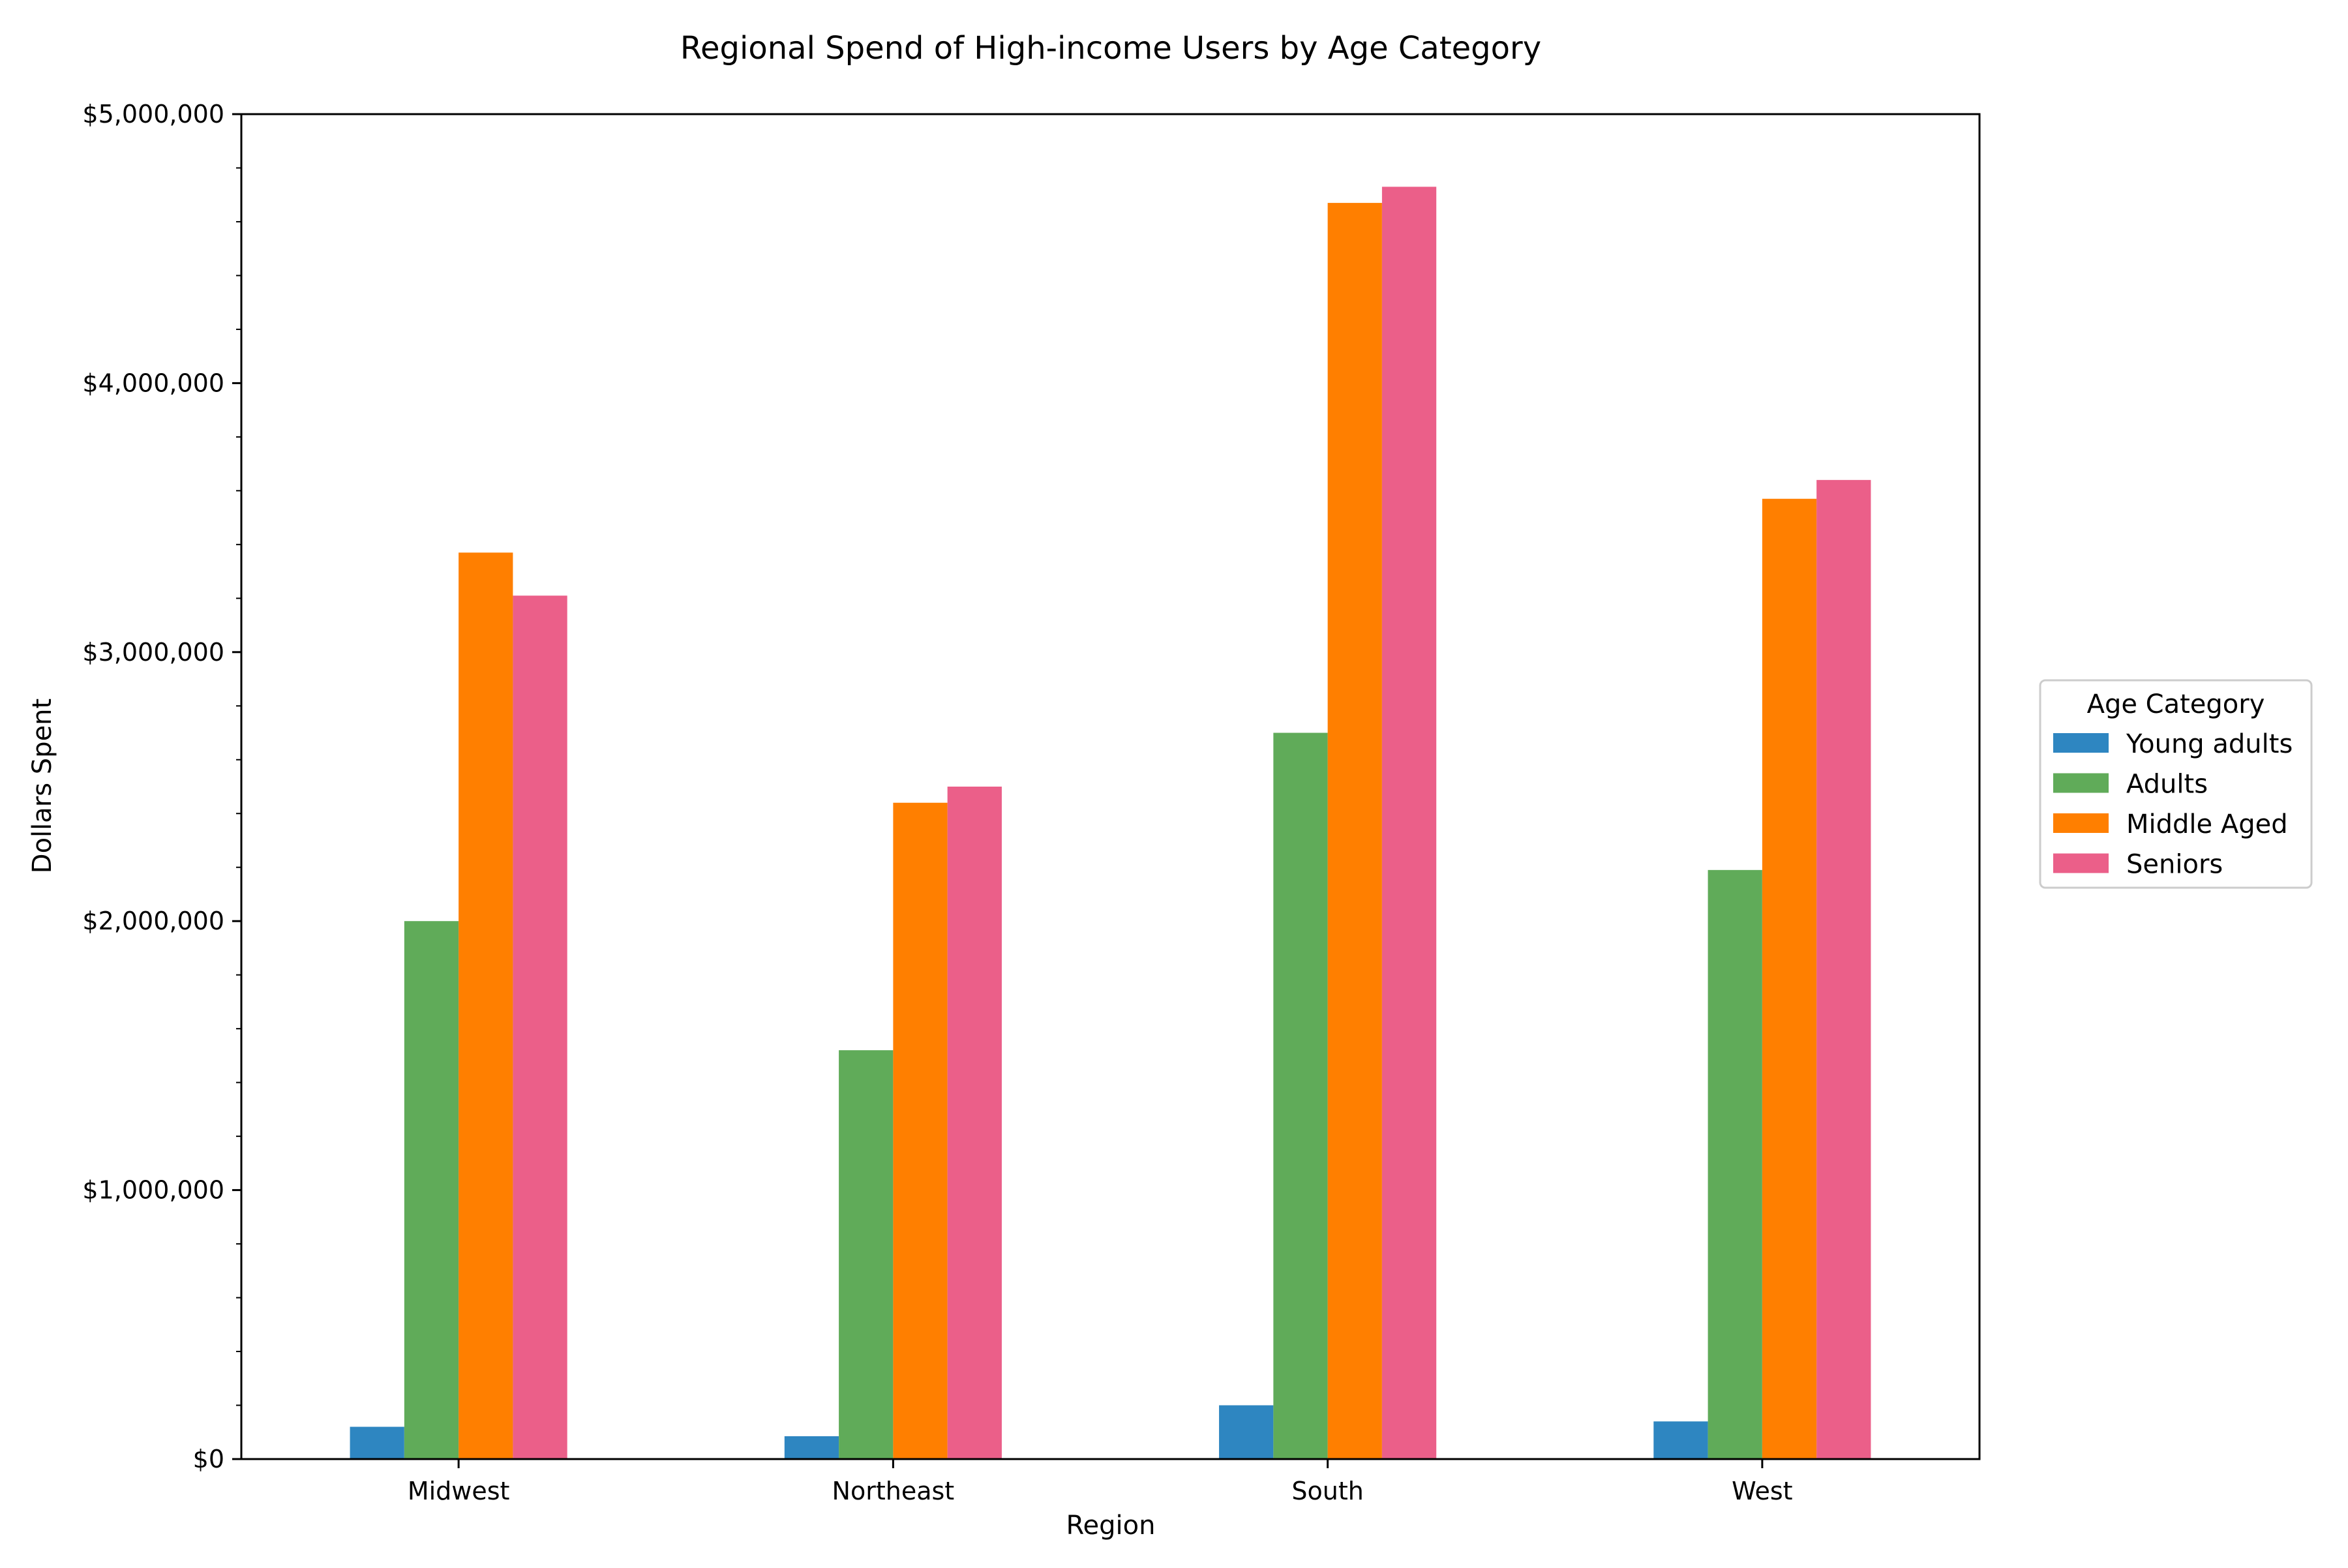 The image size is (2348, 1568). I want to click on legend-title: Age Category, so click(2176, 704).